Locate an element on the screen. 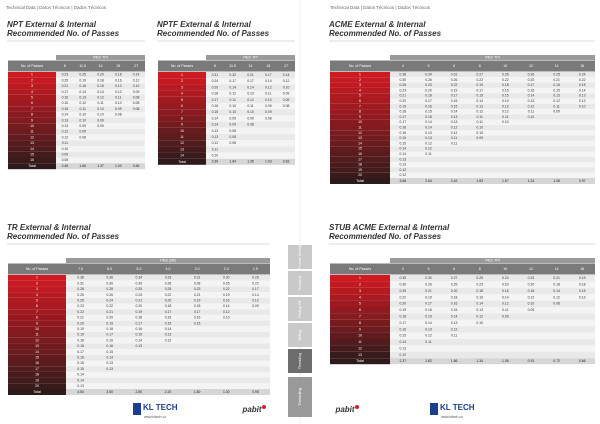 The width and height of the screenshot is (600, 424). cell: 0.31 is located at coordinates (454, 75).